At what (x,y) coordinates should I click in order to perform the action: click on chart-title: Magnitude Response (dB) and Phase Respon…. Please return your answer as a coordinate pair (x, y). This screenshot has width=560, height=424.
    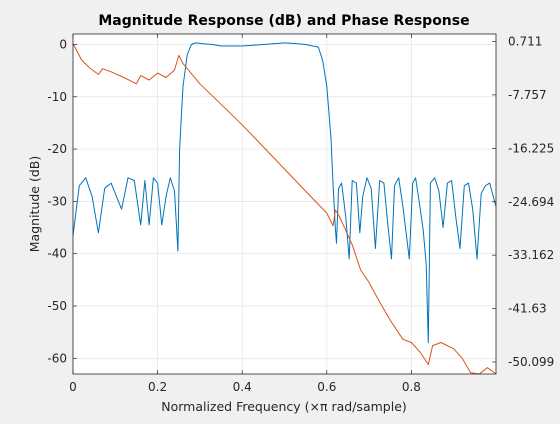
    Looking at the image, I should click on (283, 21).